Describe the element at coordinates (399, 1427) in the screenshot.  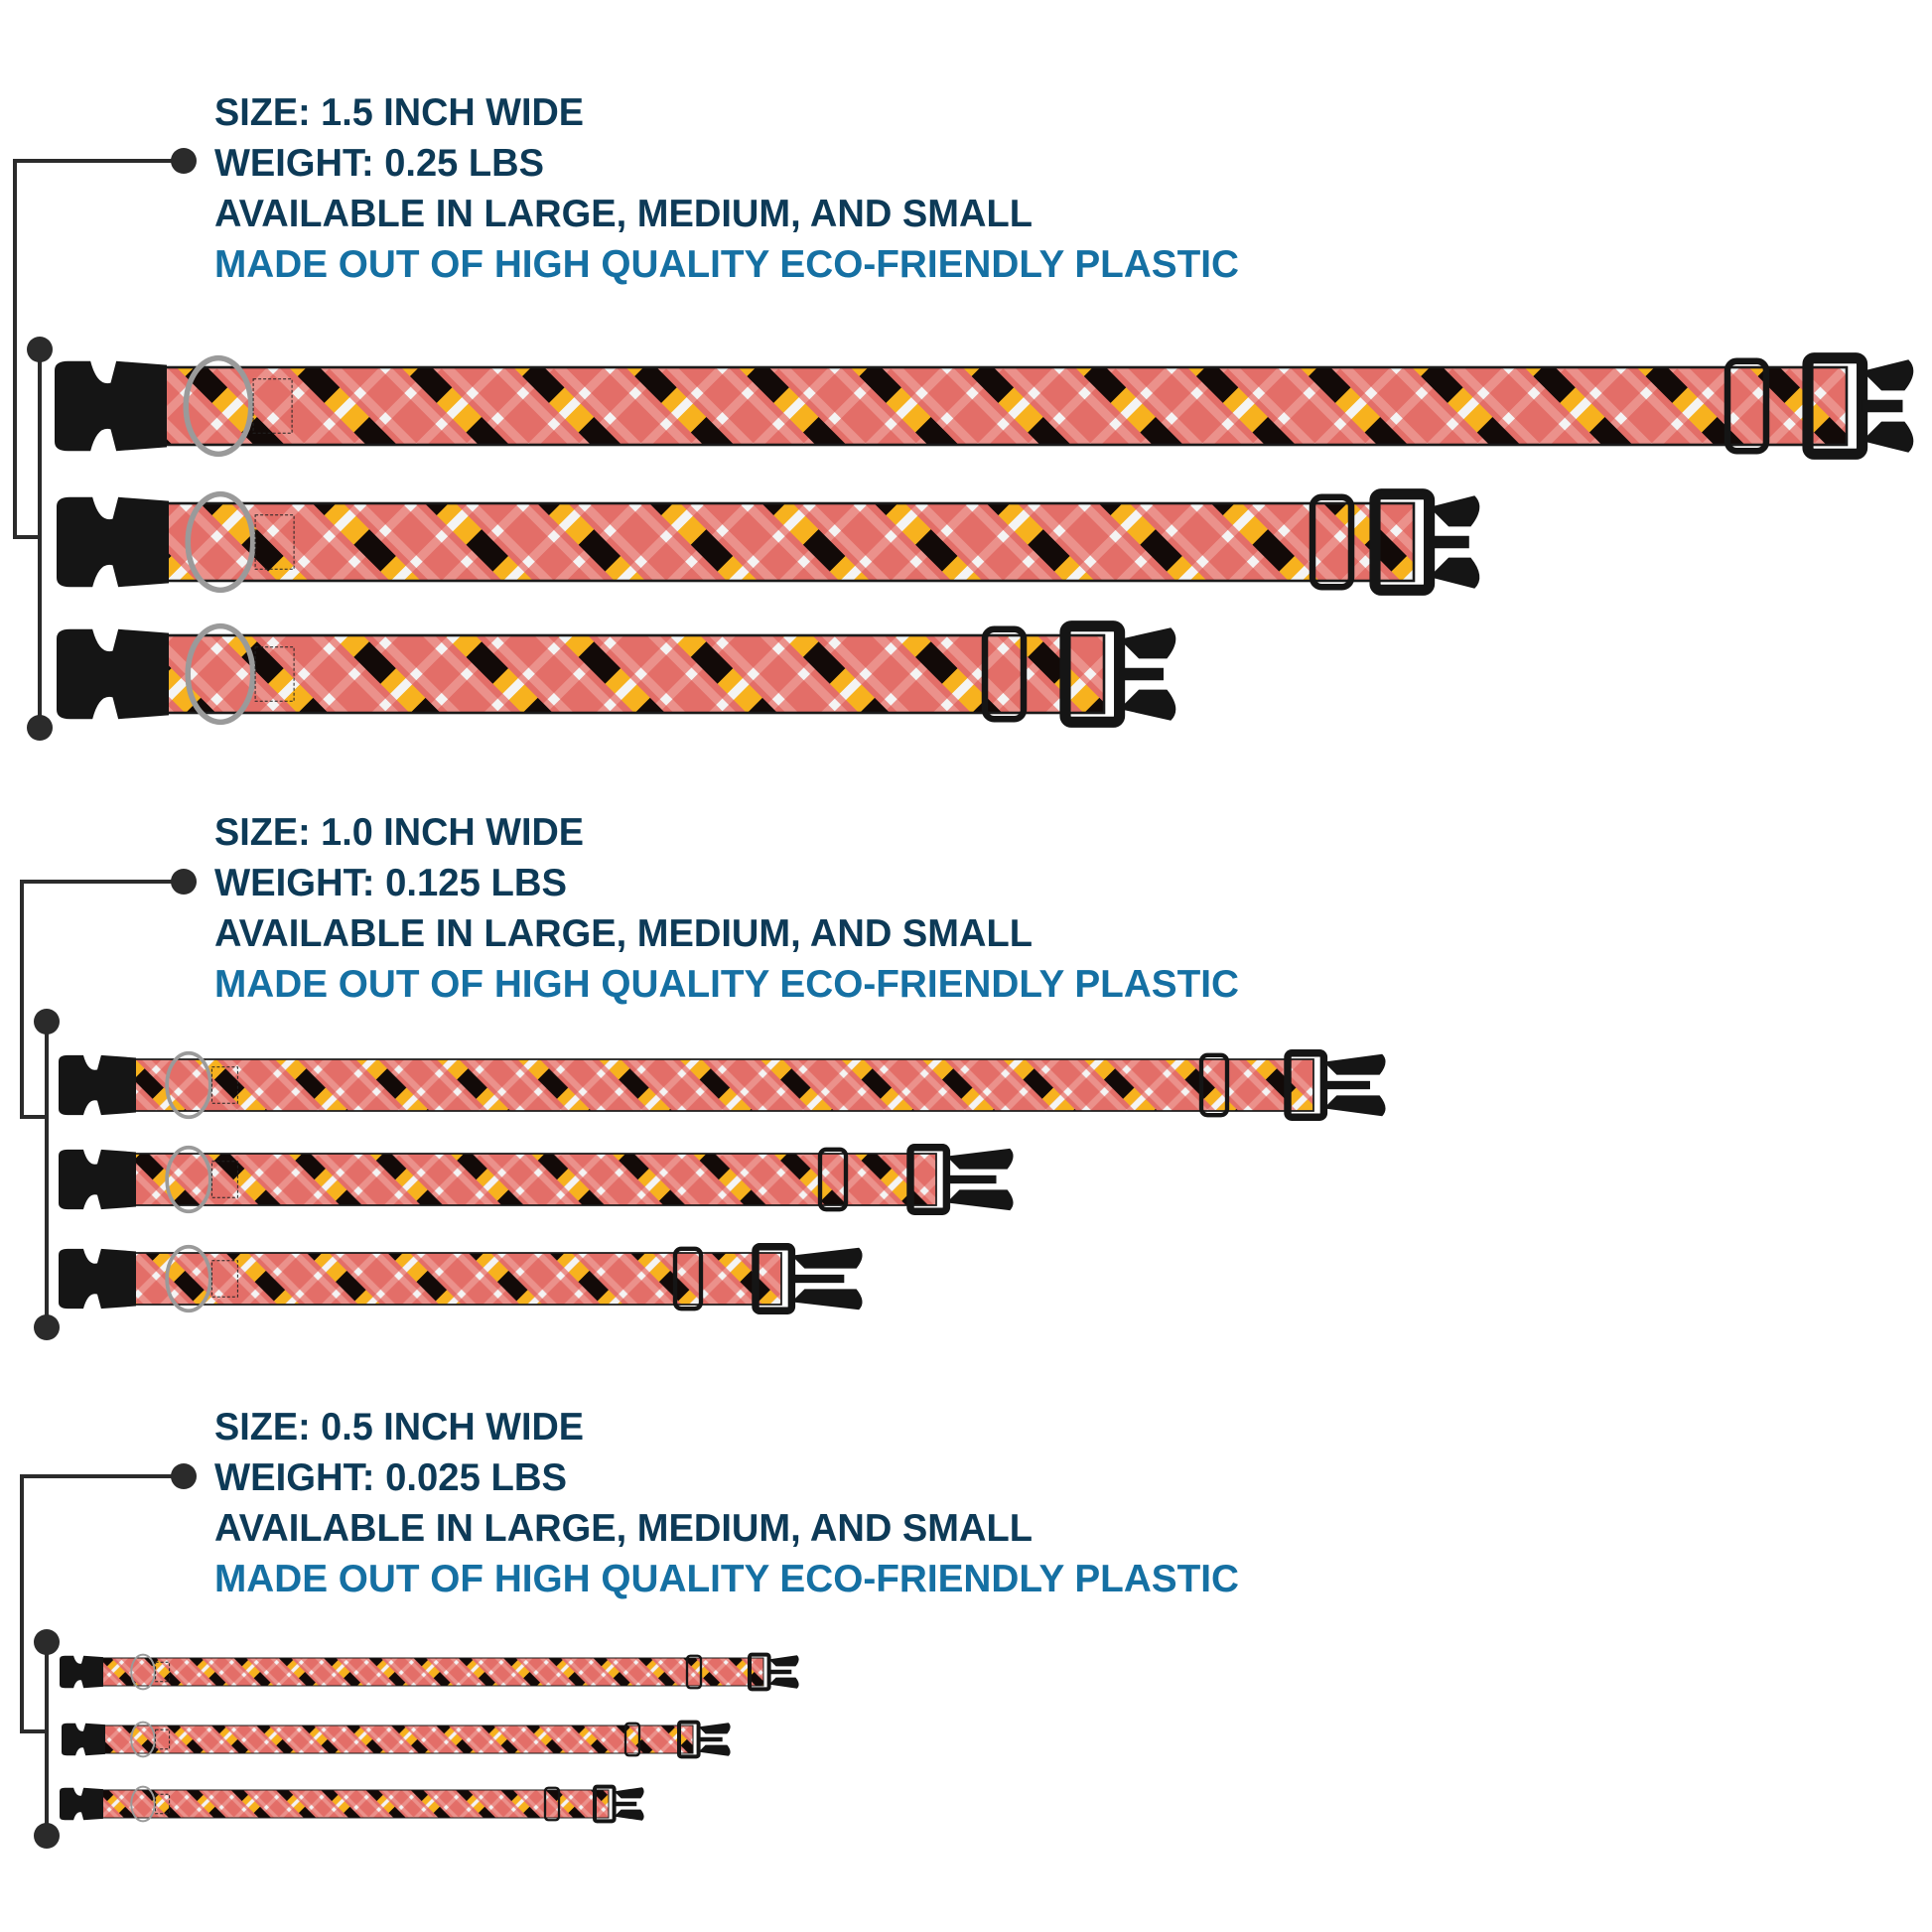
I see `size-label: SIZE: 0.5 INCH WIDE` at that location.